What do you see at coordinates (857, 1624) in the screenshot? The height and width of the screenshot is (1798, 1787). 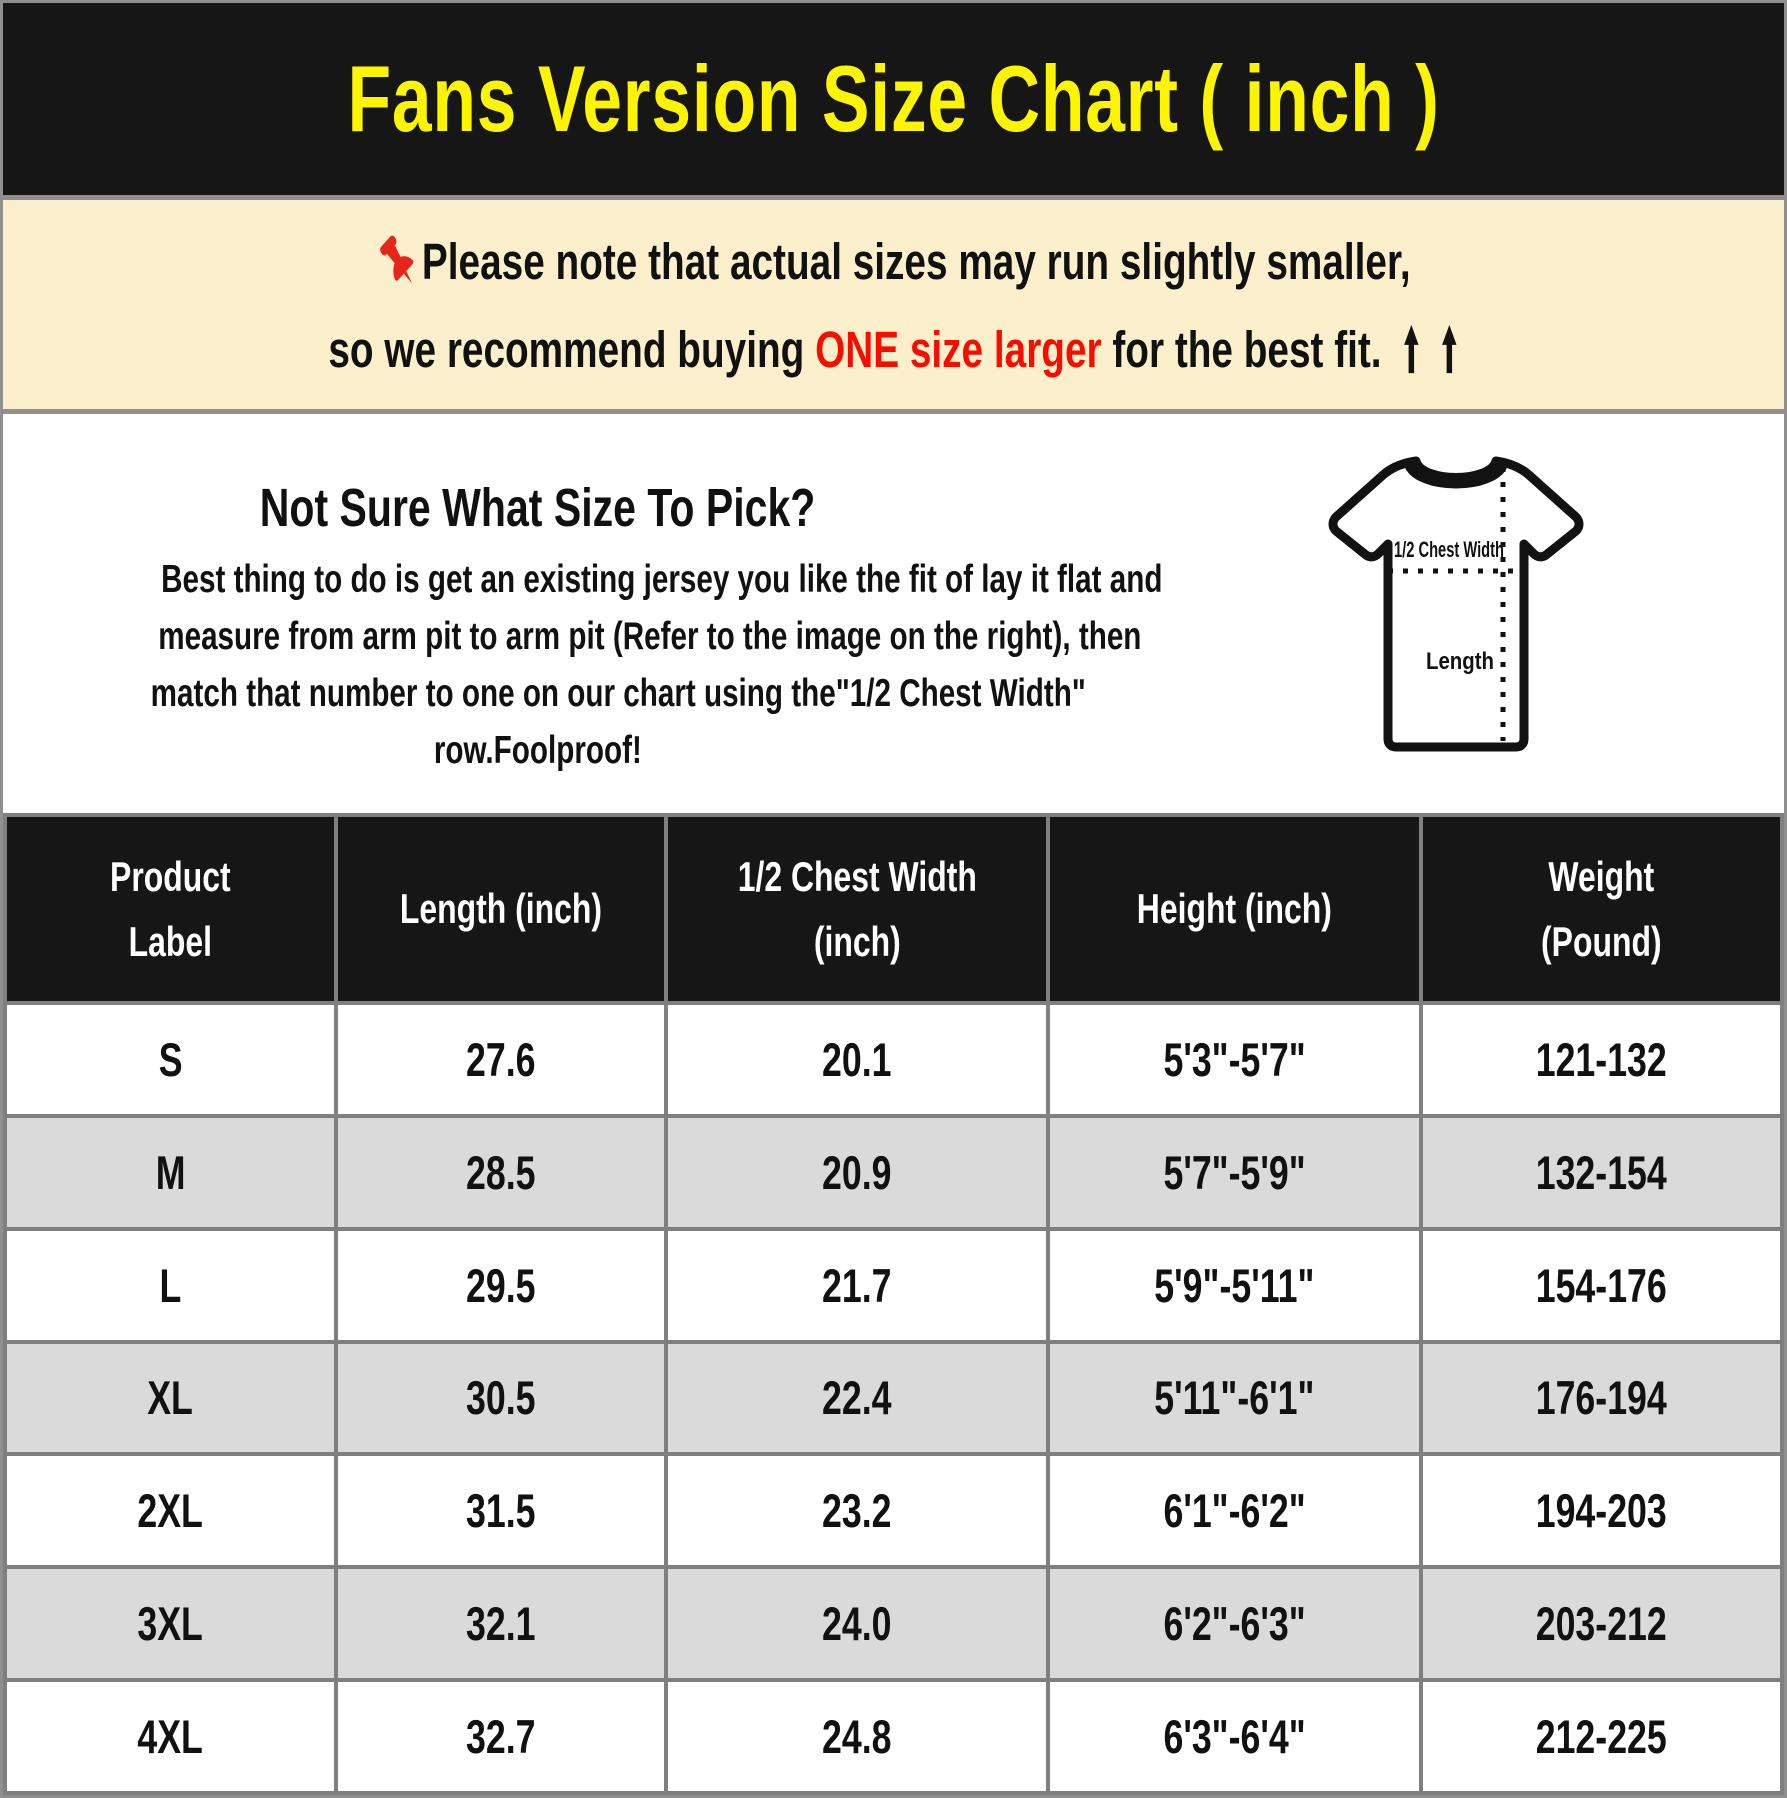 I see `cell-chest: 24.0` at bounding box center [857, 1624].